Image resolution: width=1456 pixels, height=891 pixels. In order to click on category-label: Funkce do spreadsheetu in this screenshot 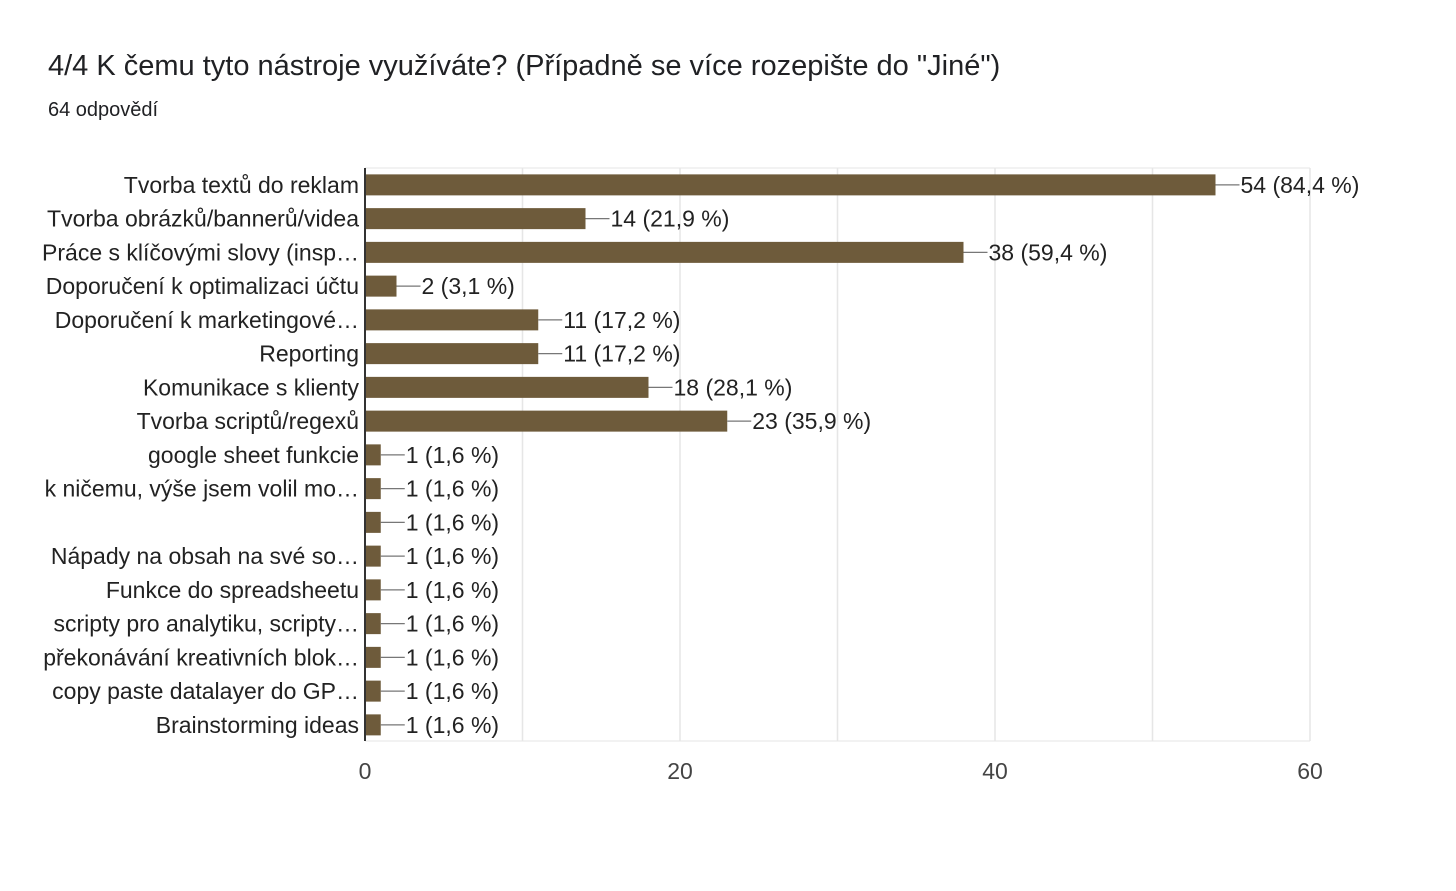, I will do `click(232, 590)`.